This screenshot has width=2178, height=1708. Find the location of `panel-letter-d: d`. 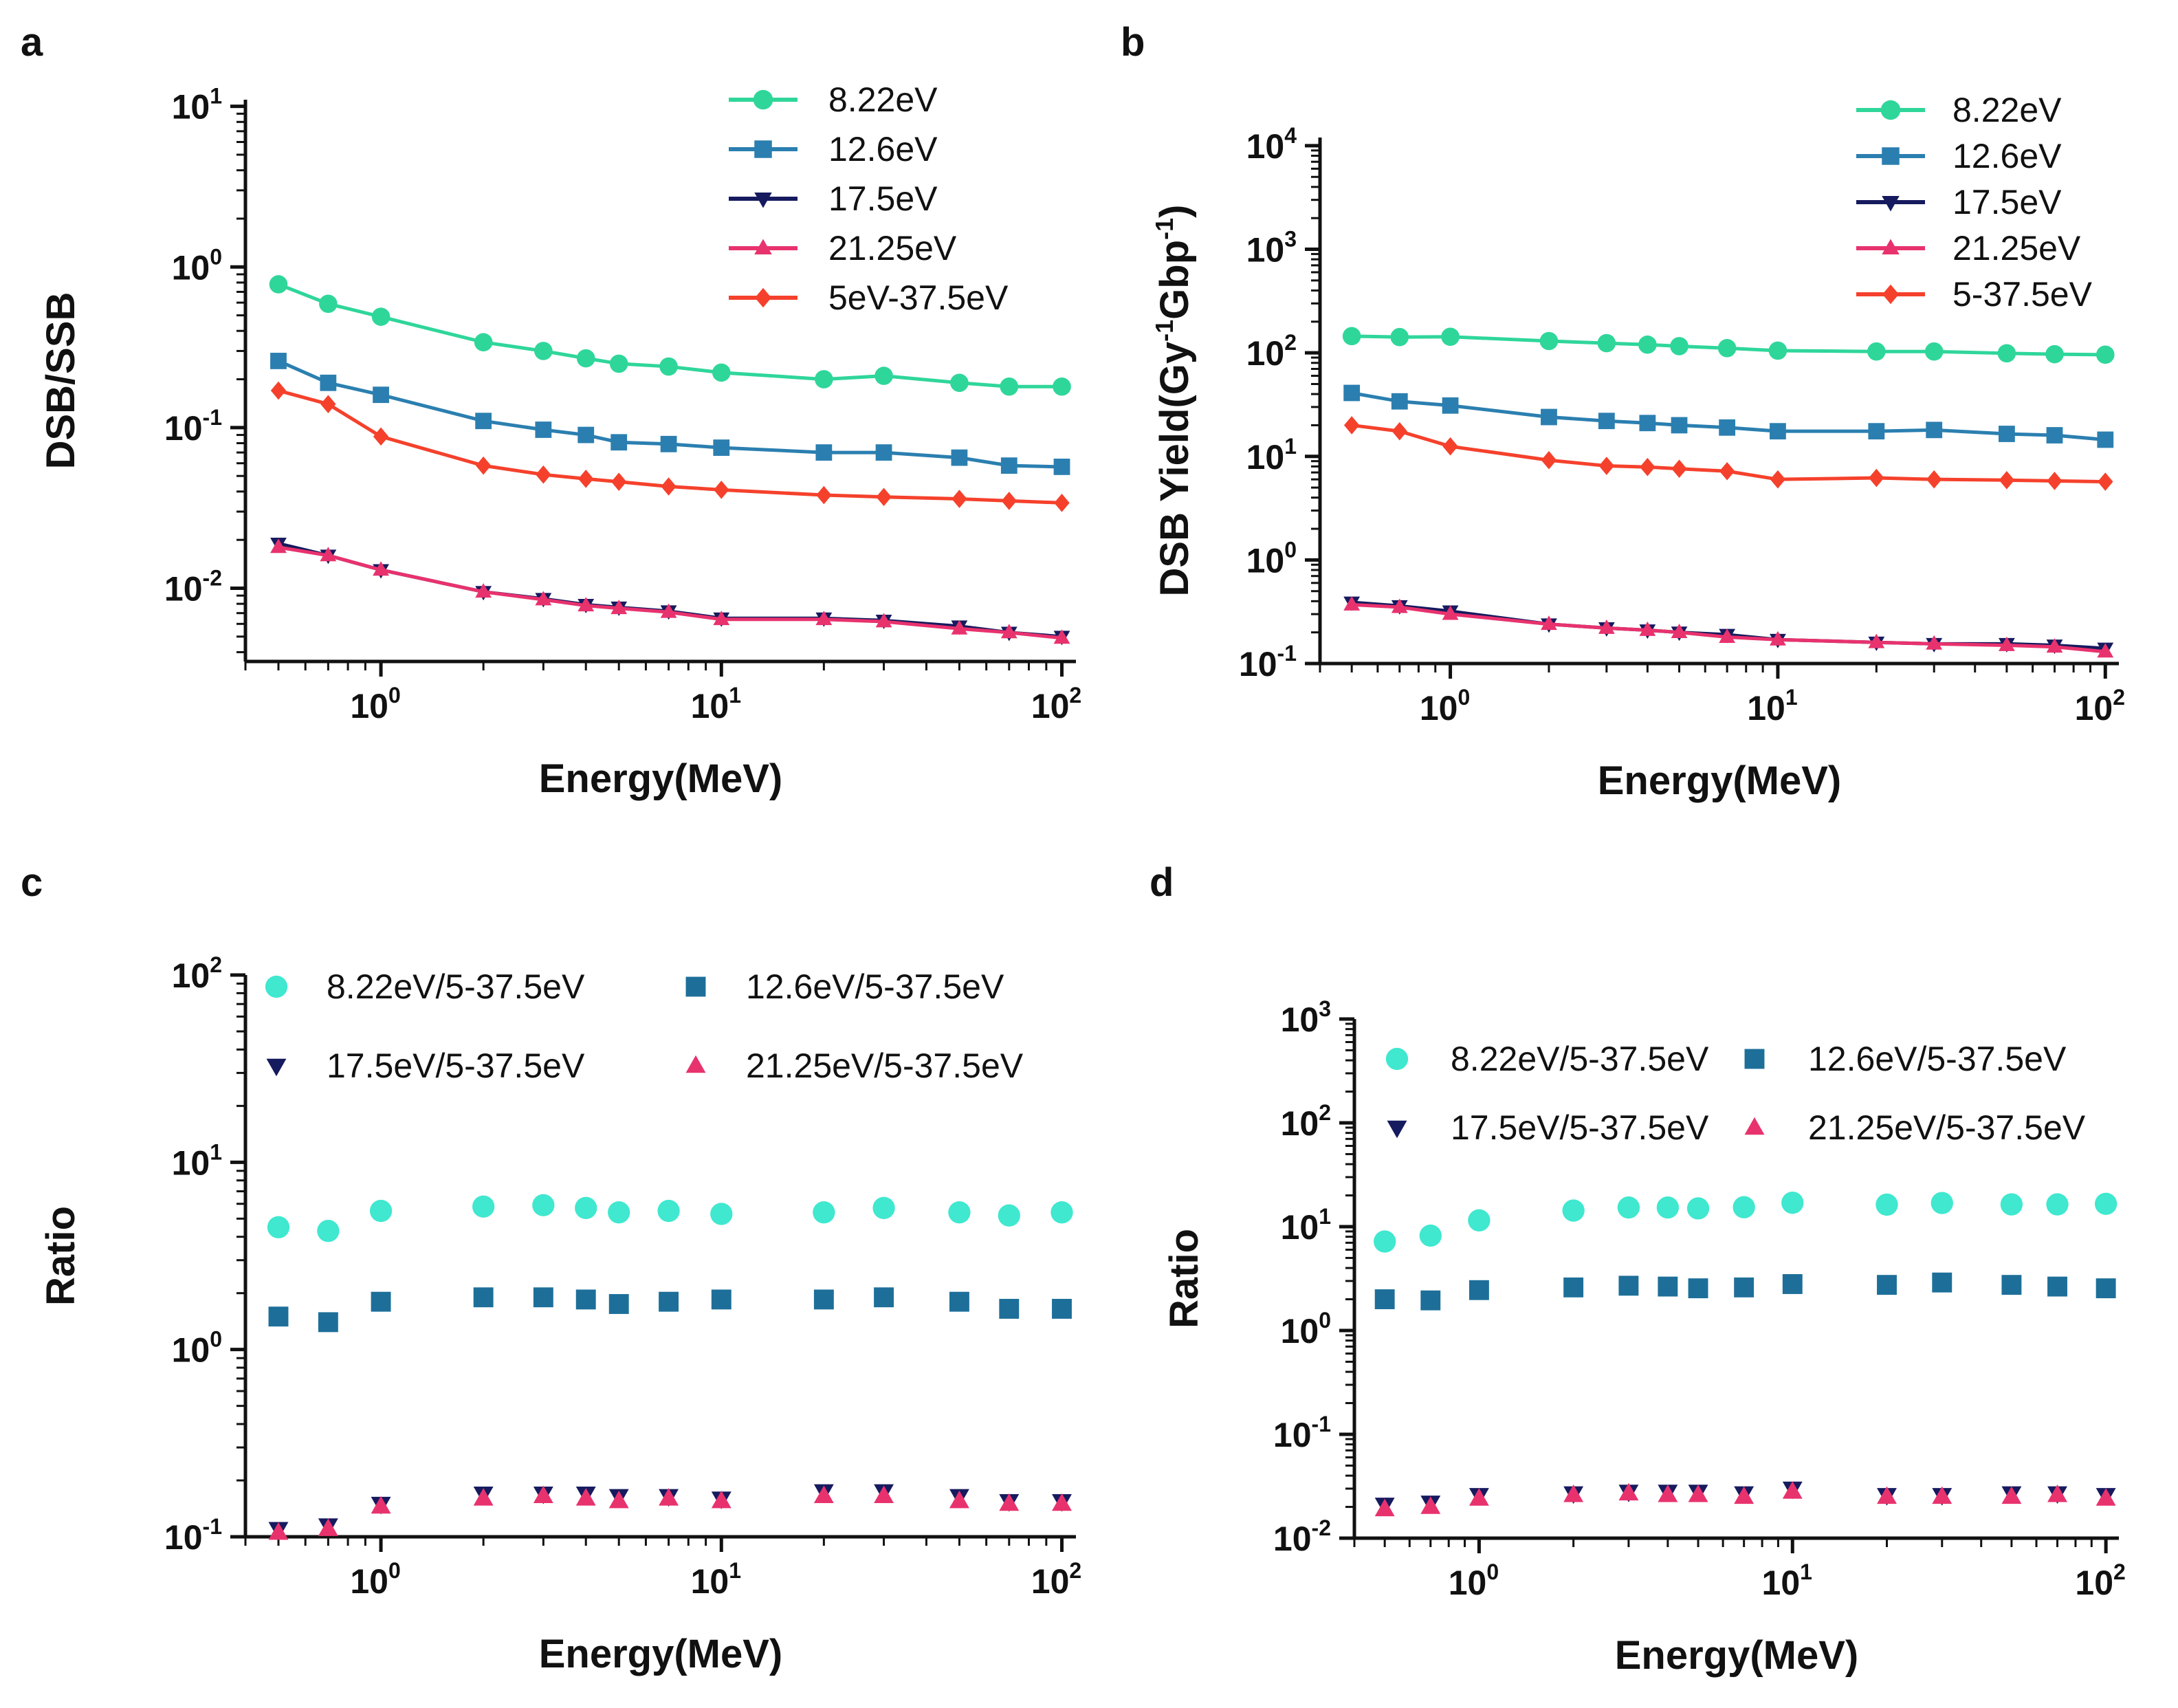

panel-letter-d: d is located at coordinates (1162, 882).